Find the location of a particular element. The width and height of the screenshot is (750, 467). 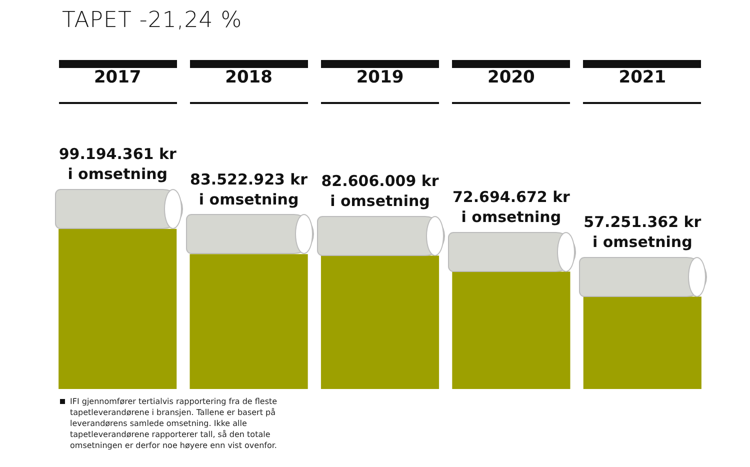

x-tick-label: 2018 is located at coordinates (248, 78).